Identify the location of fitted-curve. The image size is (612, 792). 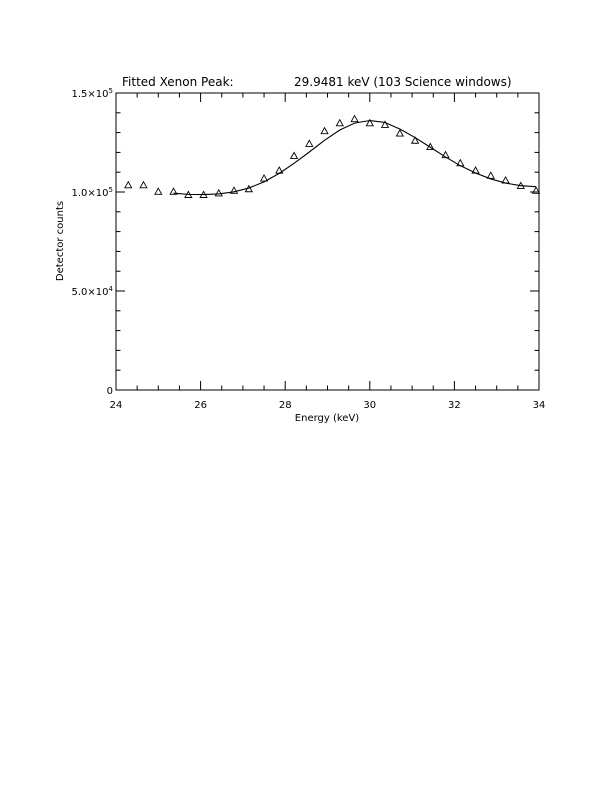
(355, 157).